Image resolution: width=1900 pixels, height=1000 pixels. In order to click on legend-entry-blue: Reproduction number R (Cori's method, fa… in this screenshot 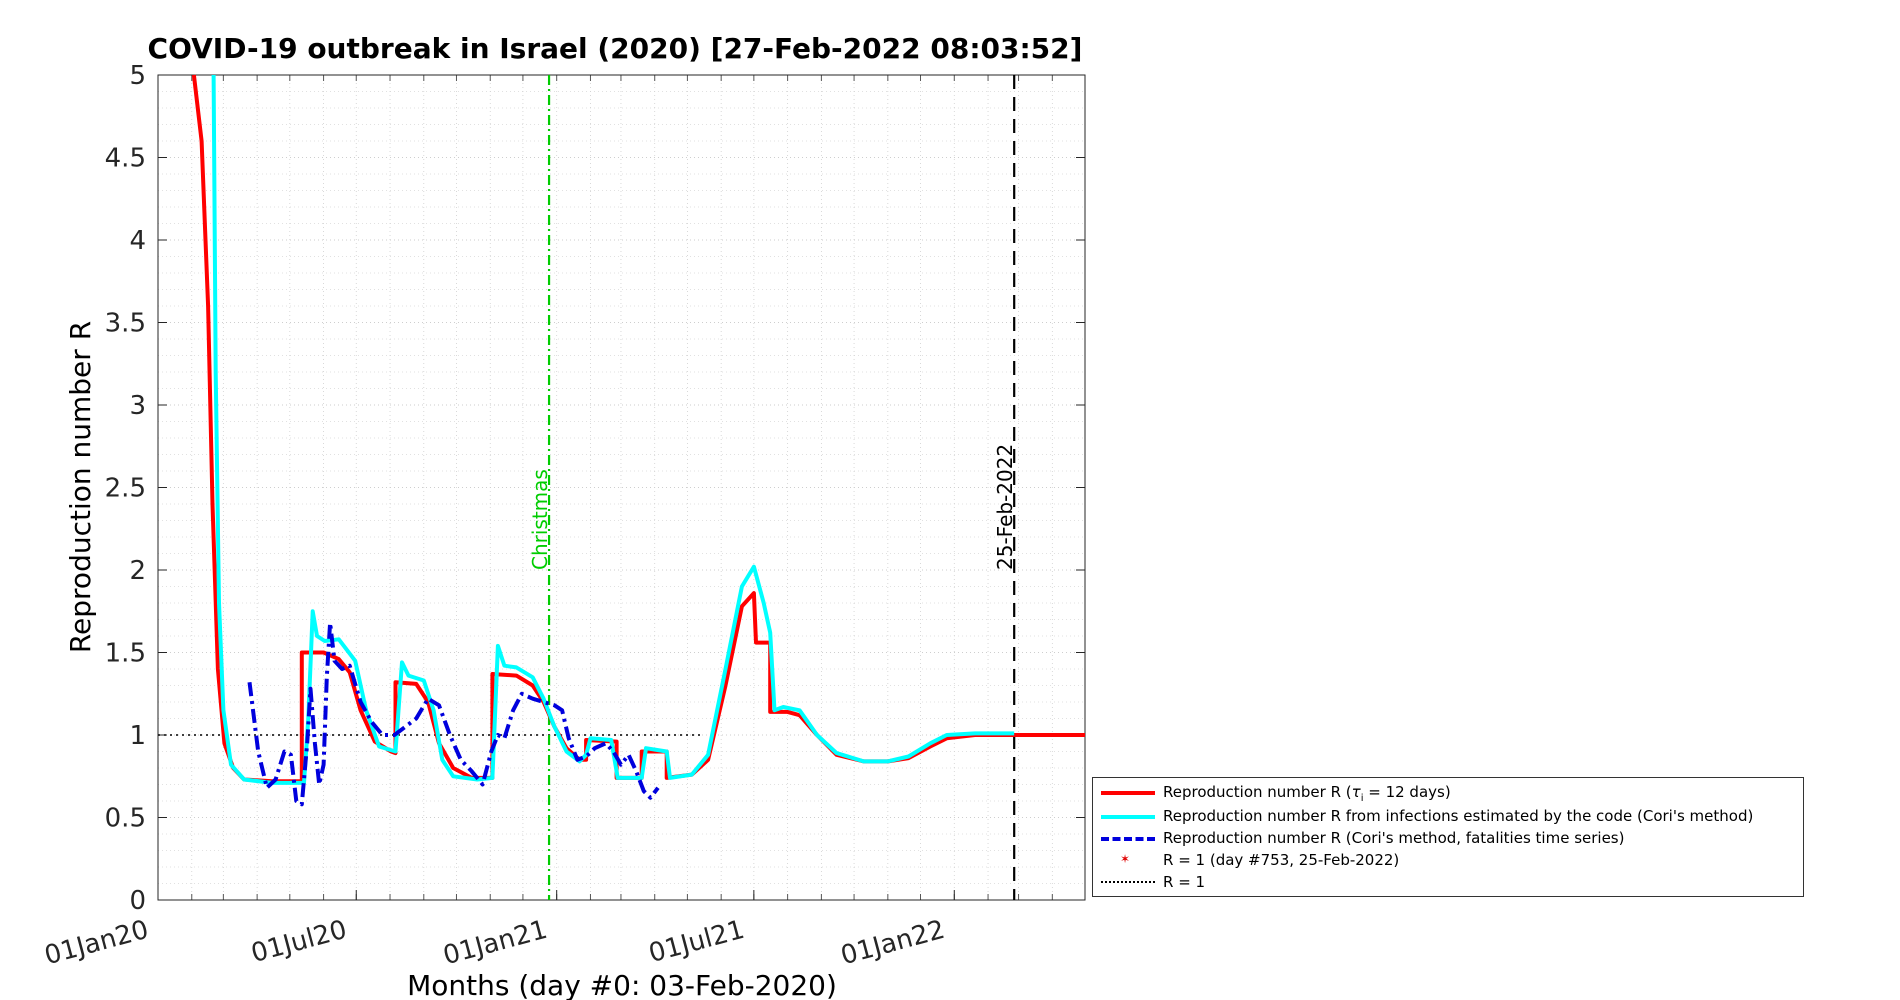, I will do `click(1448, 838)`.